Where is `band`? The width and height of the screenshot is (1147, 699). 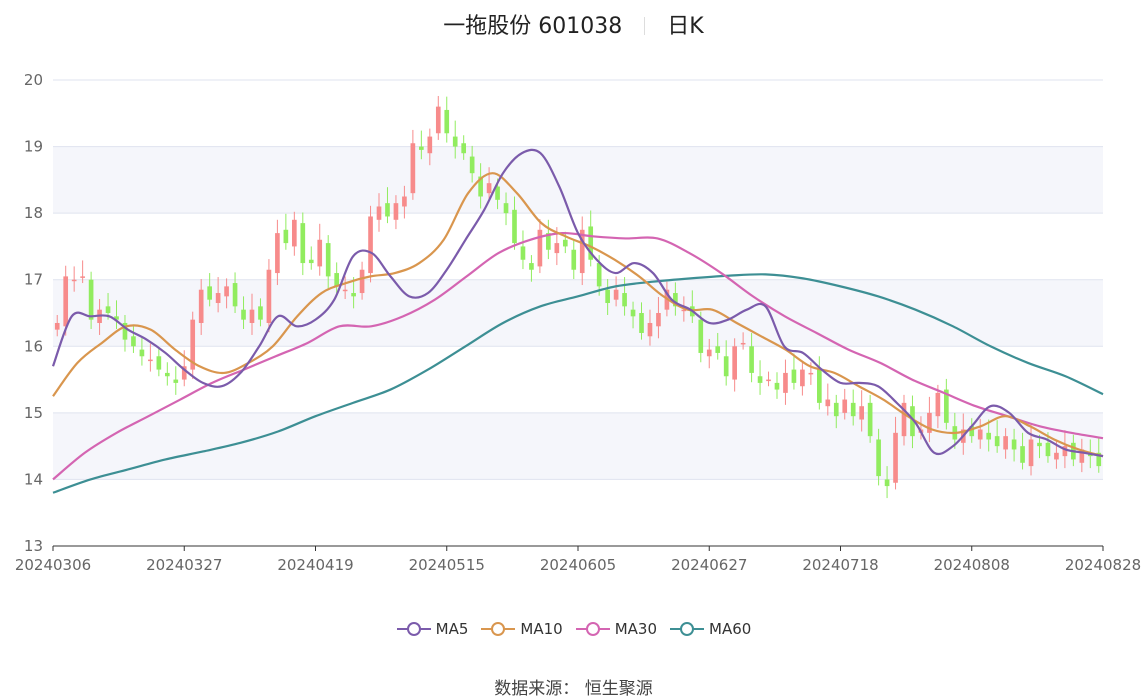 band is located at coordinates (578, 180).